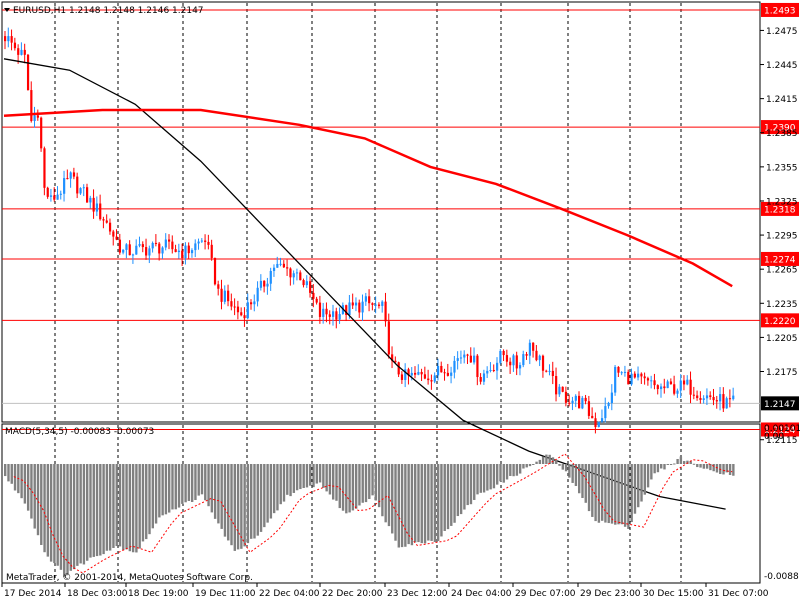  What do you see at coordinates (352, 594) in the screenshot?
I see `x-tick-label: 22 Dec 20:00` at bounding box center [352, 594].